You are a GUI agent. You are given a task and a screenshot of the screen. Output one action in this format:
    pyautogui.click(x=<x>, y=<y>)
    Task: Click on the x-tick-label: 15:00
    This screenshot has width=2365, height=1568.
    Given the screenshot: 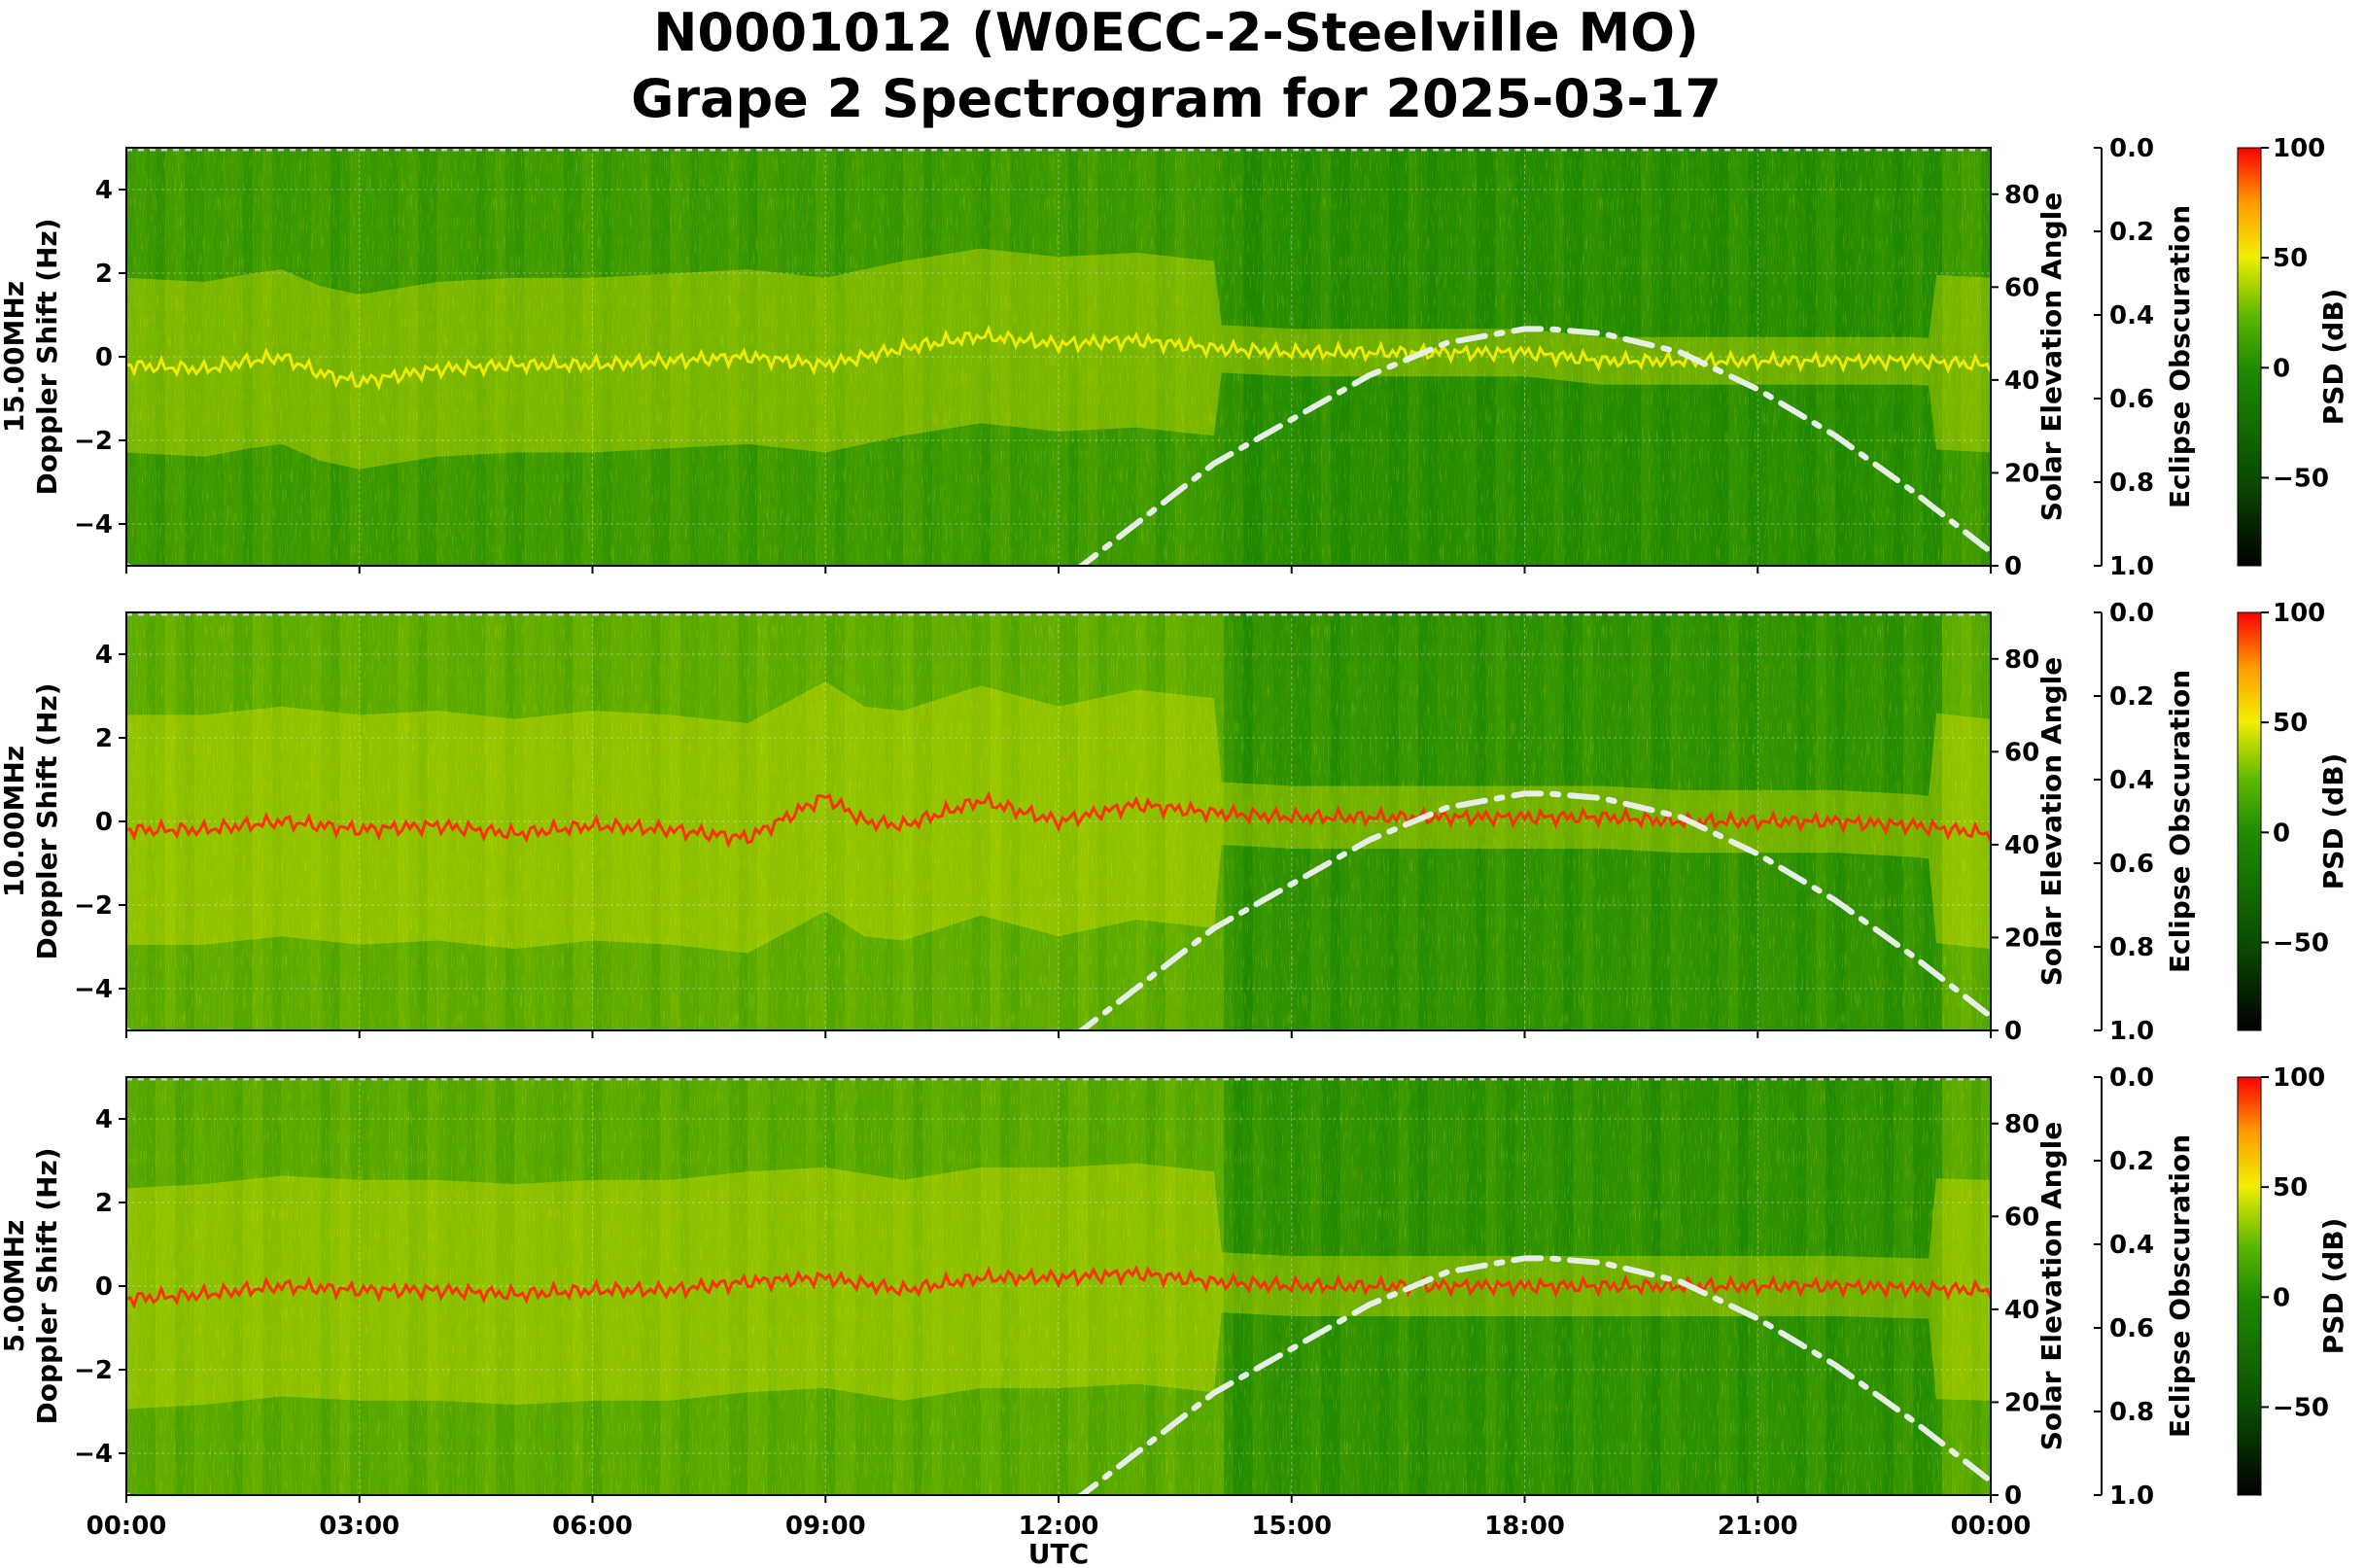 What is the action you would take?
    pyautogui.click(x=1292, y=1526)
    